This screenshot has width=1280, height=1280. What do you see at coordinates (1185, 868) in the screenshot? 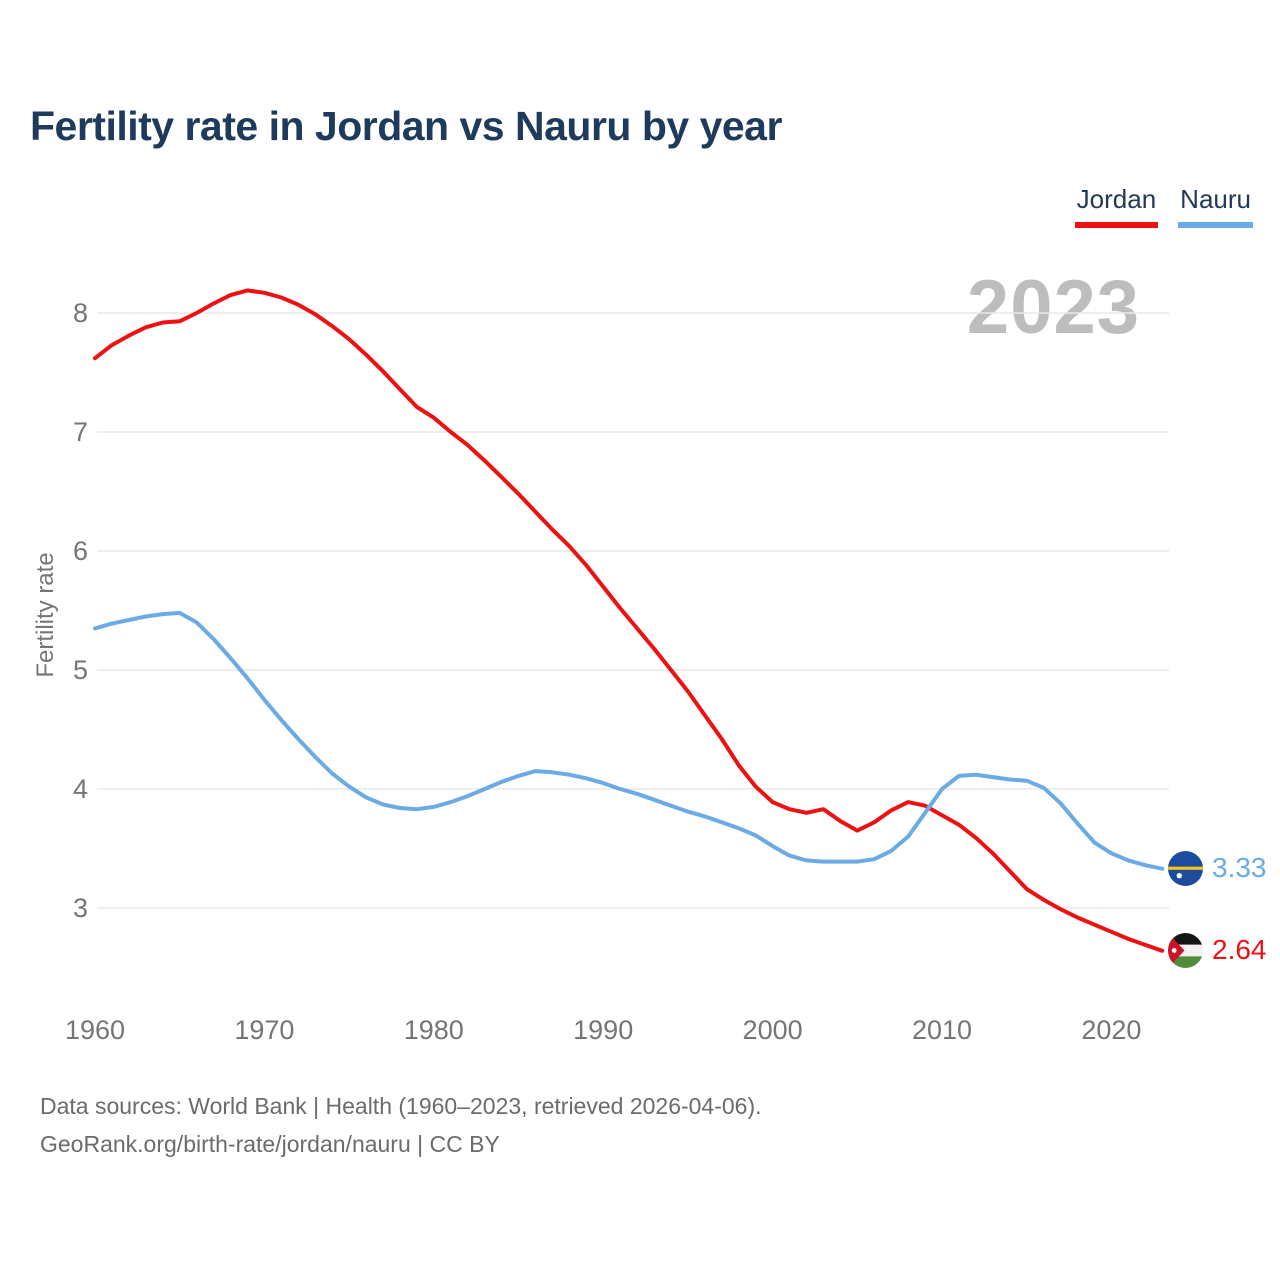
I see `nauru-flag-icon` at bounding box center [1185, 868].